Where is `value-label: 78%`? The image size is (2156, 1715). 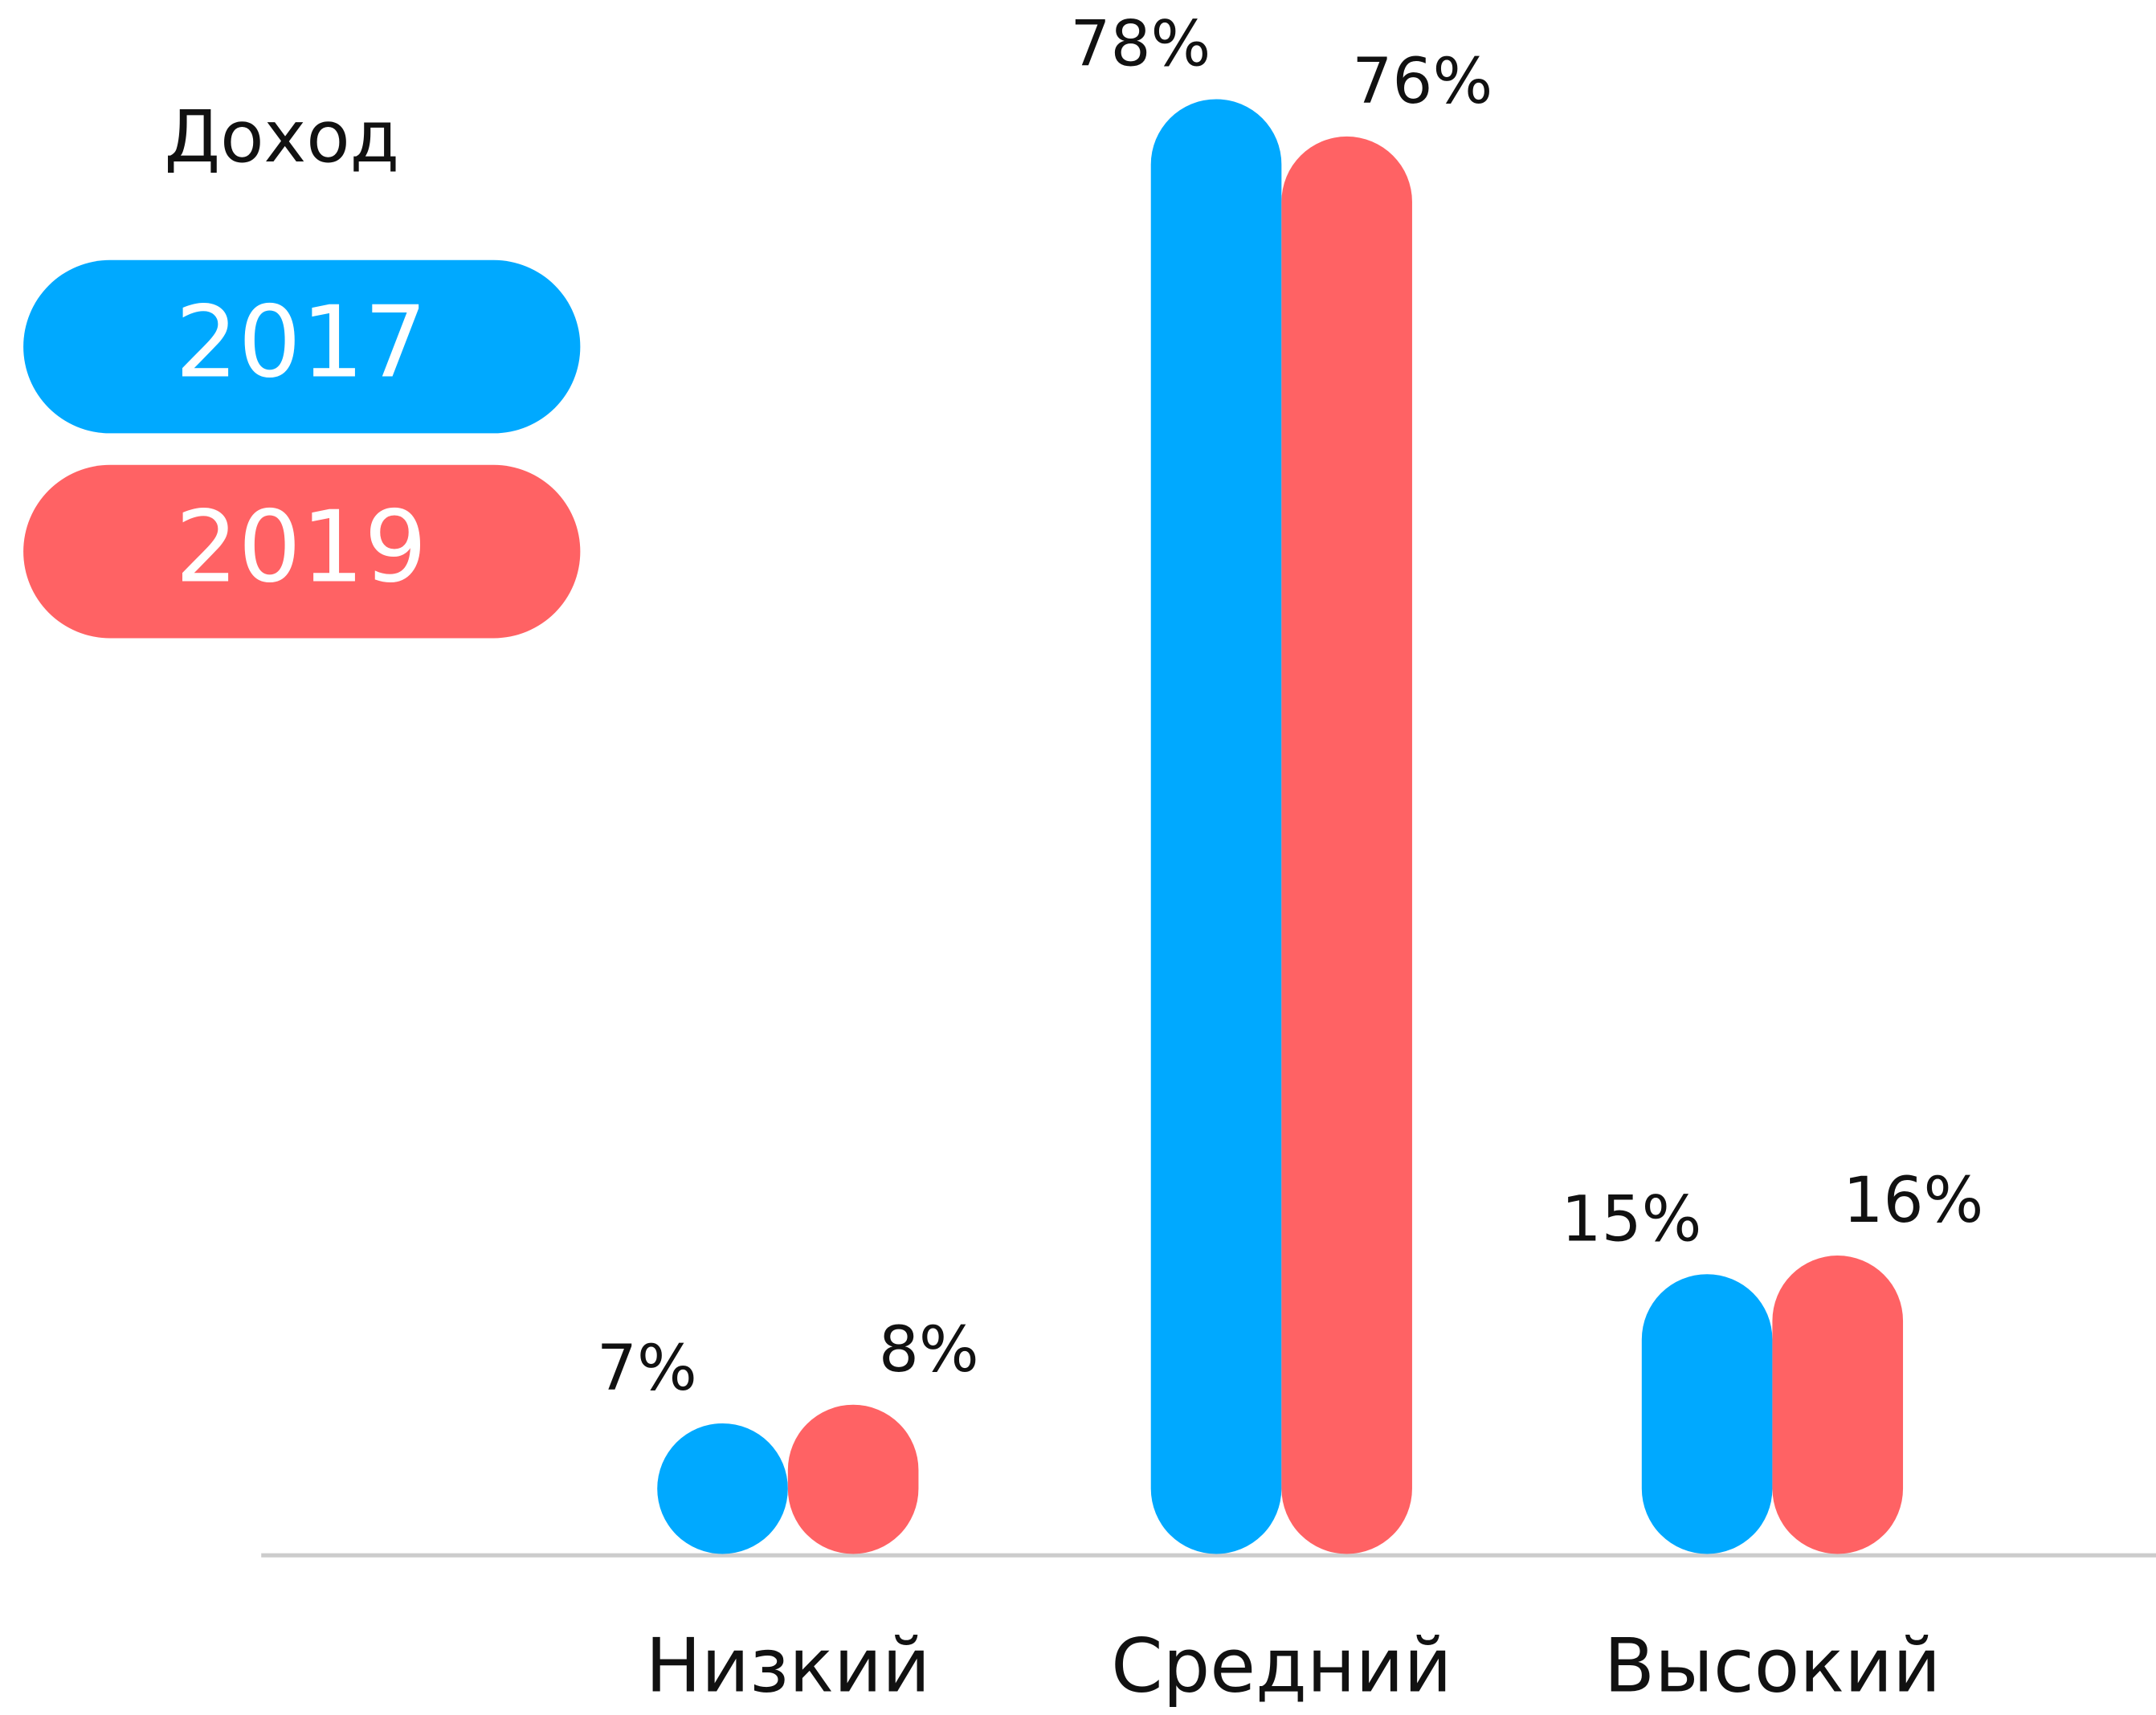 value-label: 78% is located at coordinates (1141, 44).